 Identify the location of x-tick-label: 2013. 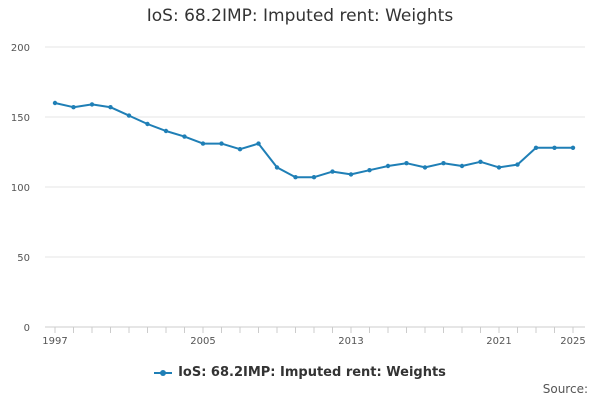
(350, 341).